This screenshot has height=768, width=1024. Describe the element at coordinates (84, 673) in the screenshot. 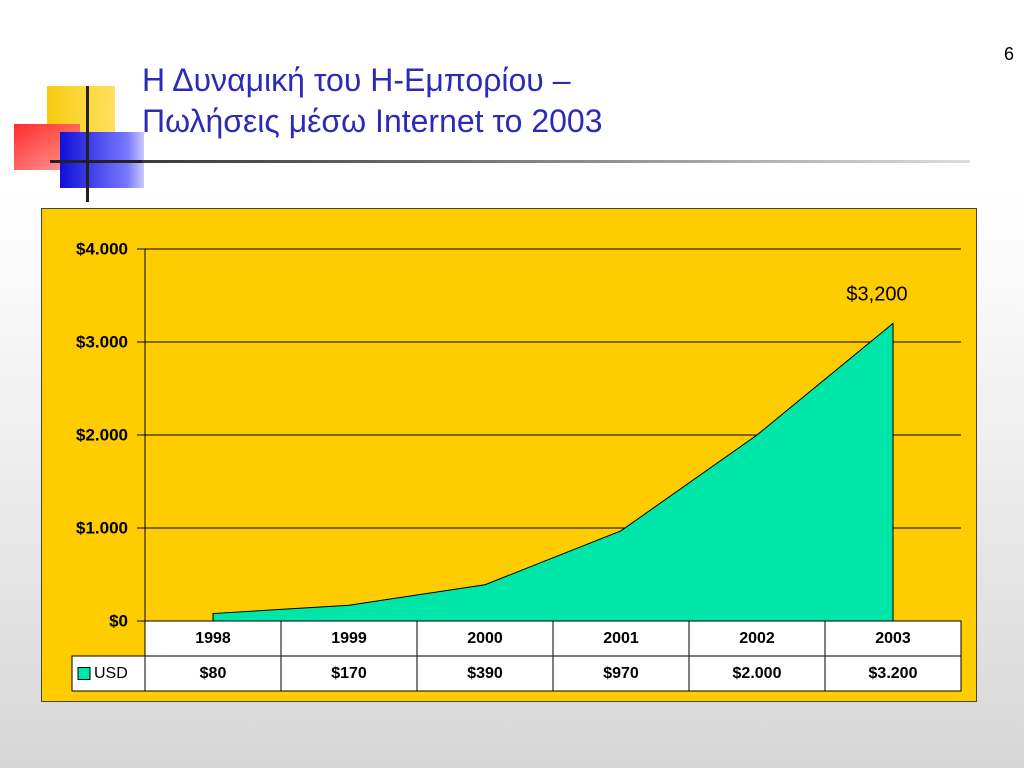

I see `legend-swatch-usd` at that location.